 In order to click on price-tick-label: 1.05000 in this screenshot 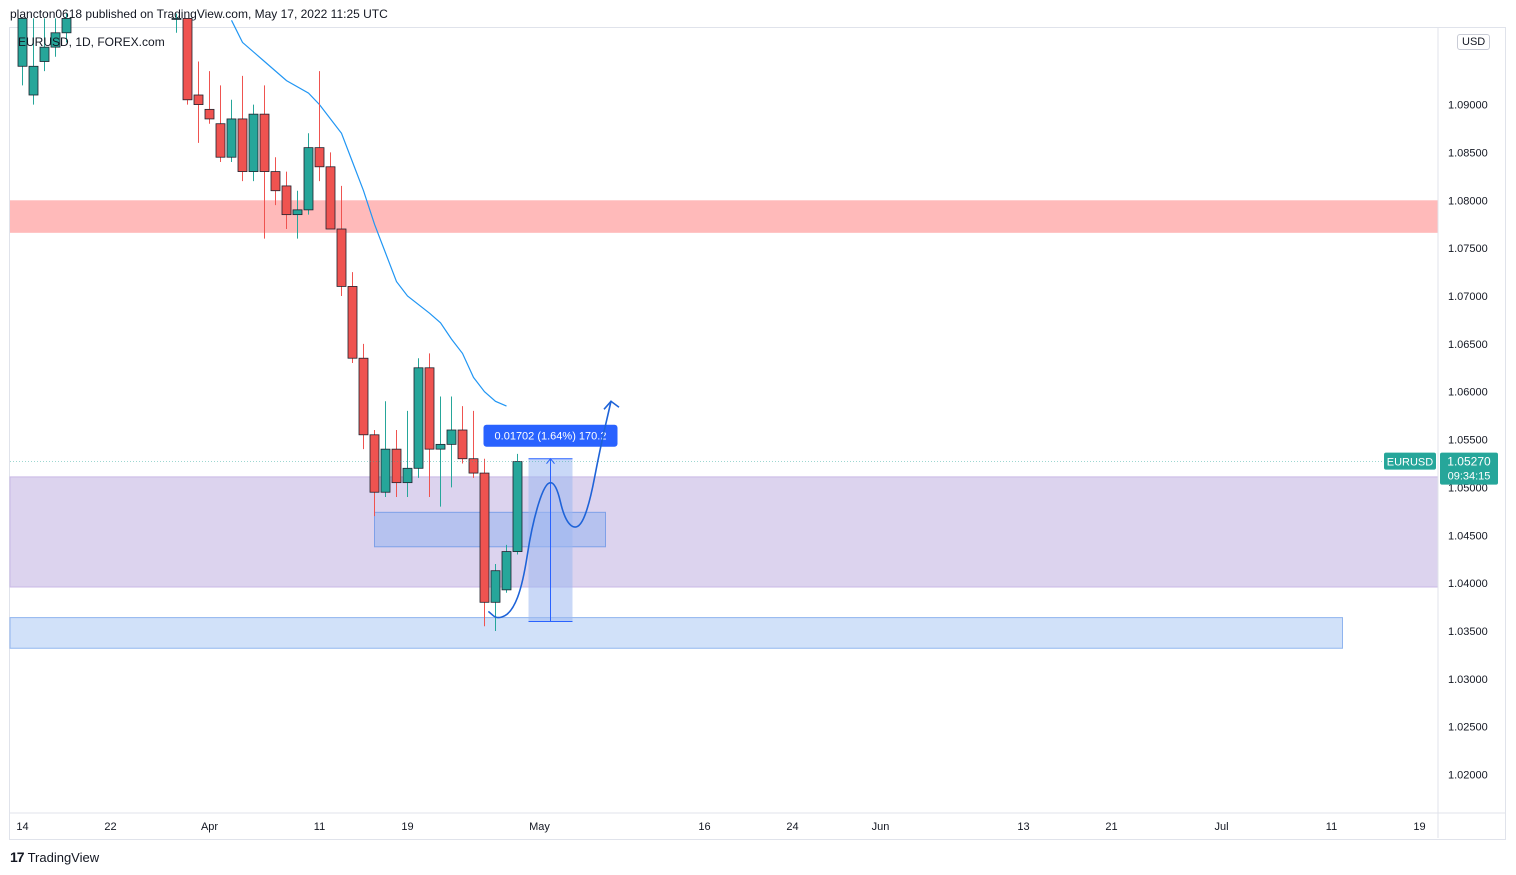, I will do `click(1468, 488)`.